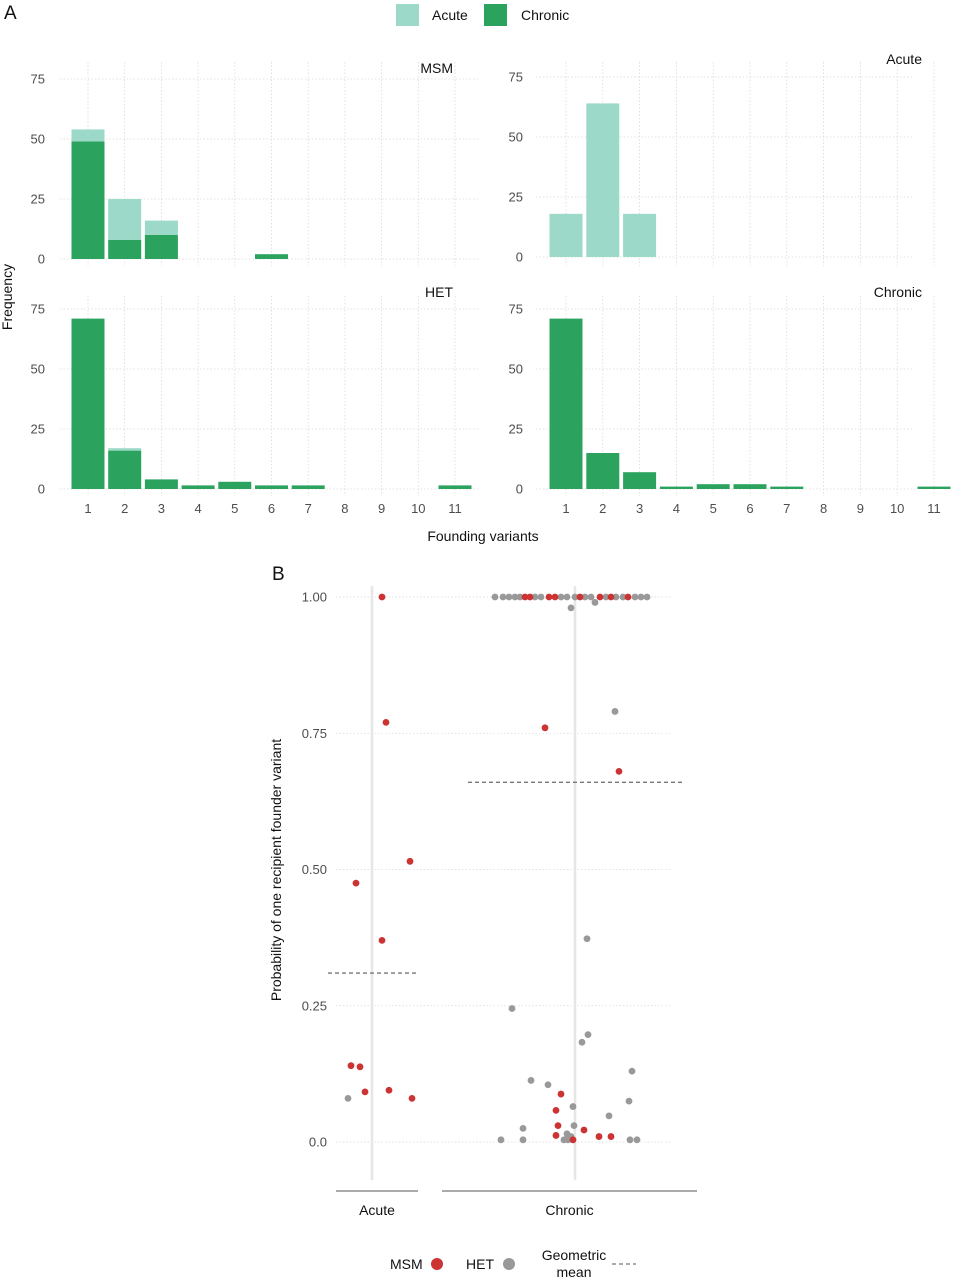 This screenshot has height=1280, width=955. I want to click on legend-het-key, so click(509, 1264).